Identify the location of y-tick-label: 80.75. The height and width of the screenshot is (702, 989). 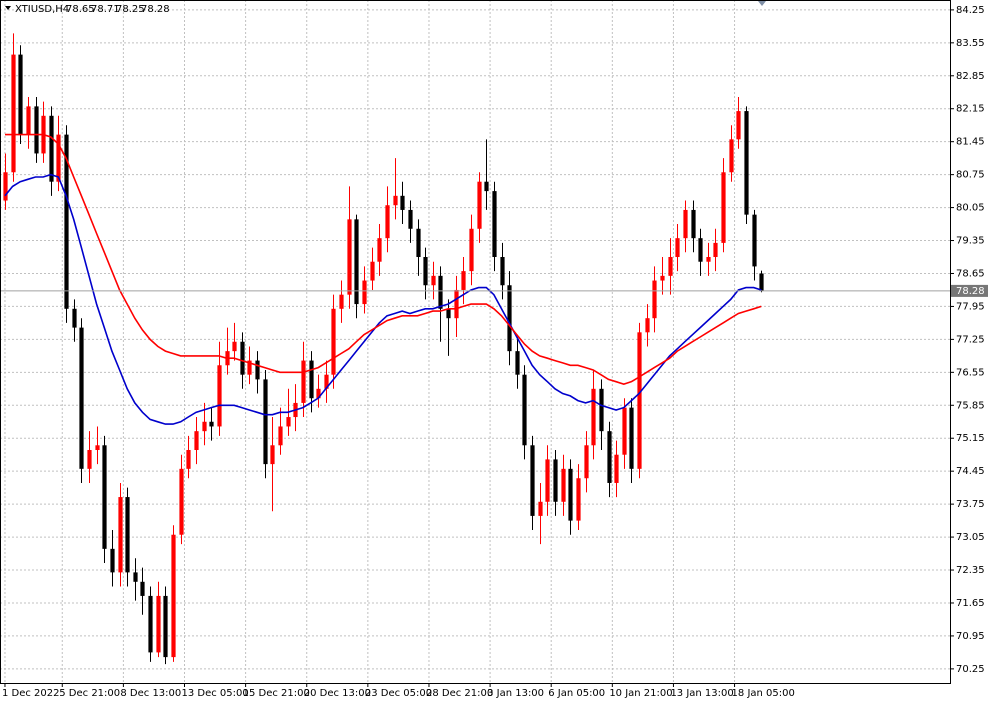
(970, 175).